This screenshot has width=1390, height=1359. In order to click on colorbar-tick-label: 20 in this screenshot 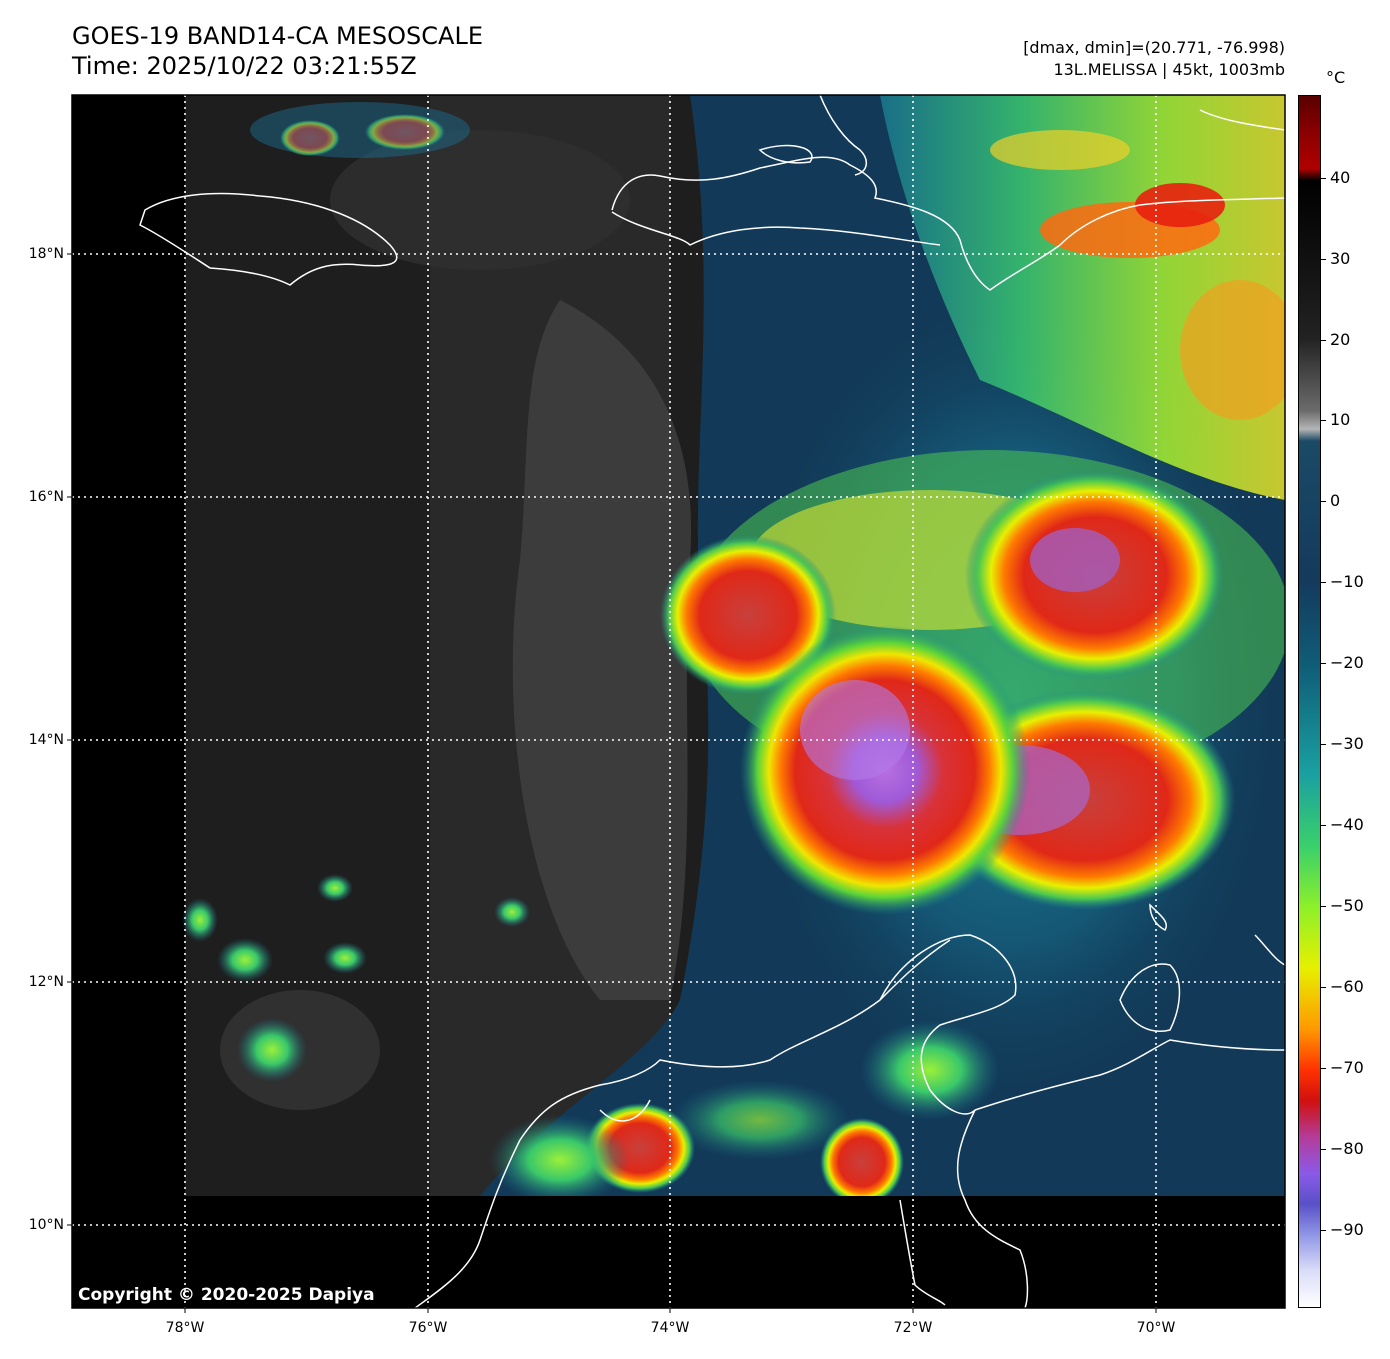, I will do `click(1340, 339)`.